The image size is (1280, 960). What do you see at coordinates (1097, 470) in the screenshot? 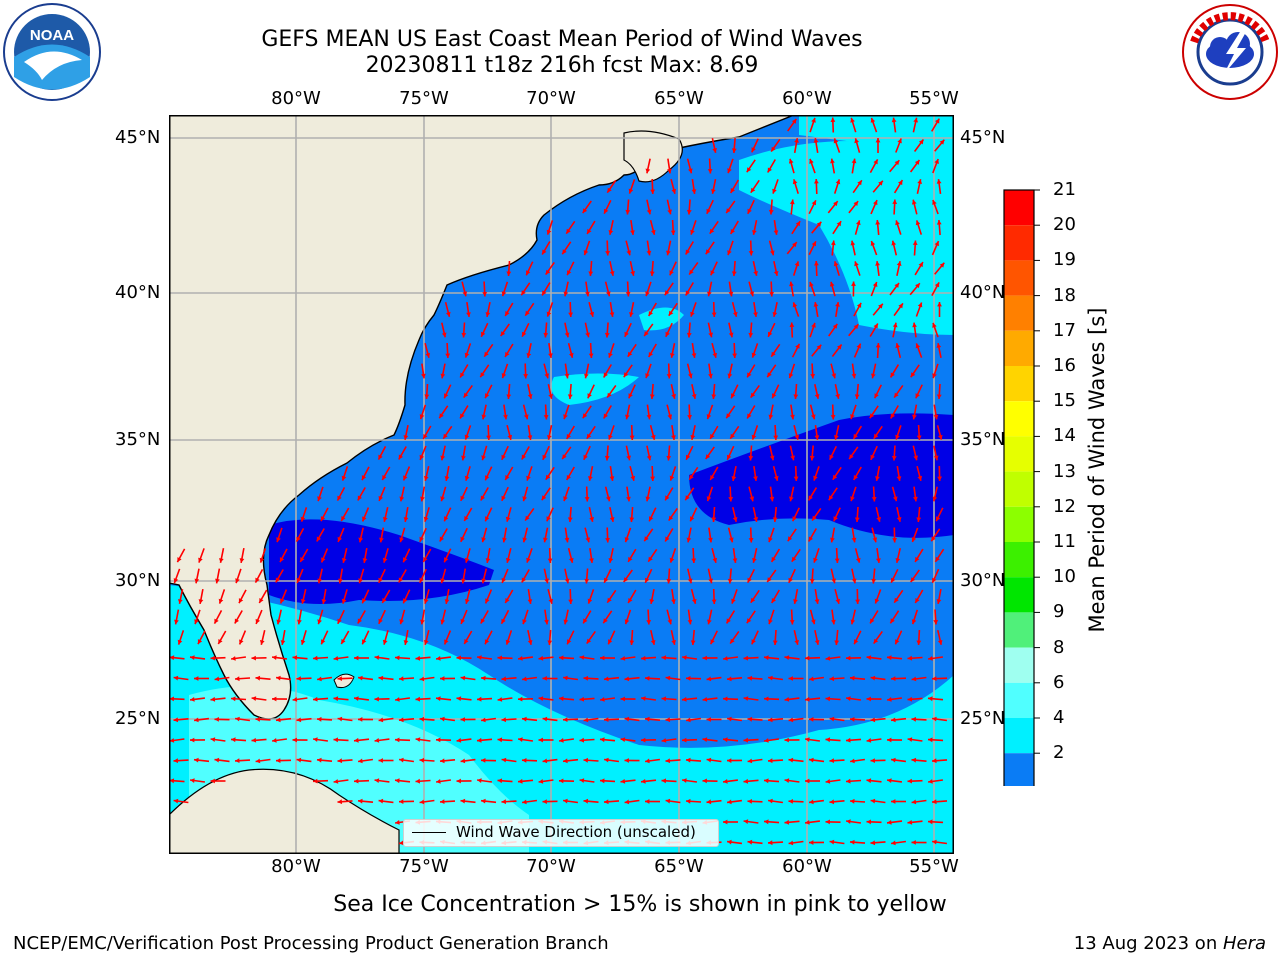
I see `colorbar-title: Mean Period of Wind Waves [s]` at bounding box center [1097, 470].